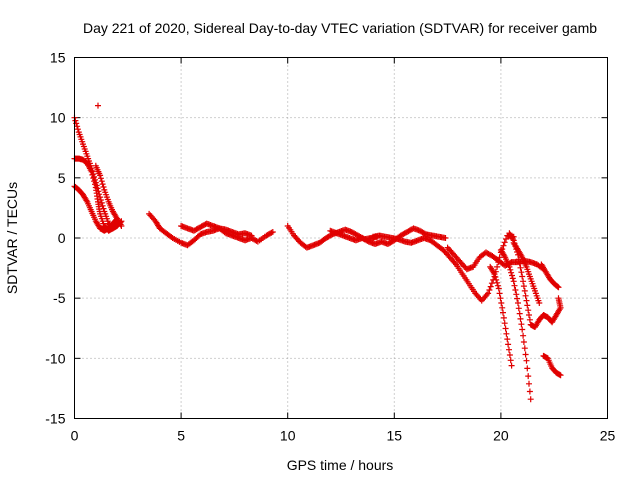 Image resolution: width=640 pixels, height=480 pixels. Describe the element at coordinates (59, 298) in the screenshot. I see `y-tick-label: -5` at that location.